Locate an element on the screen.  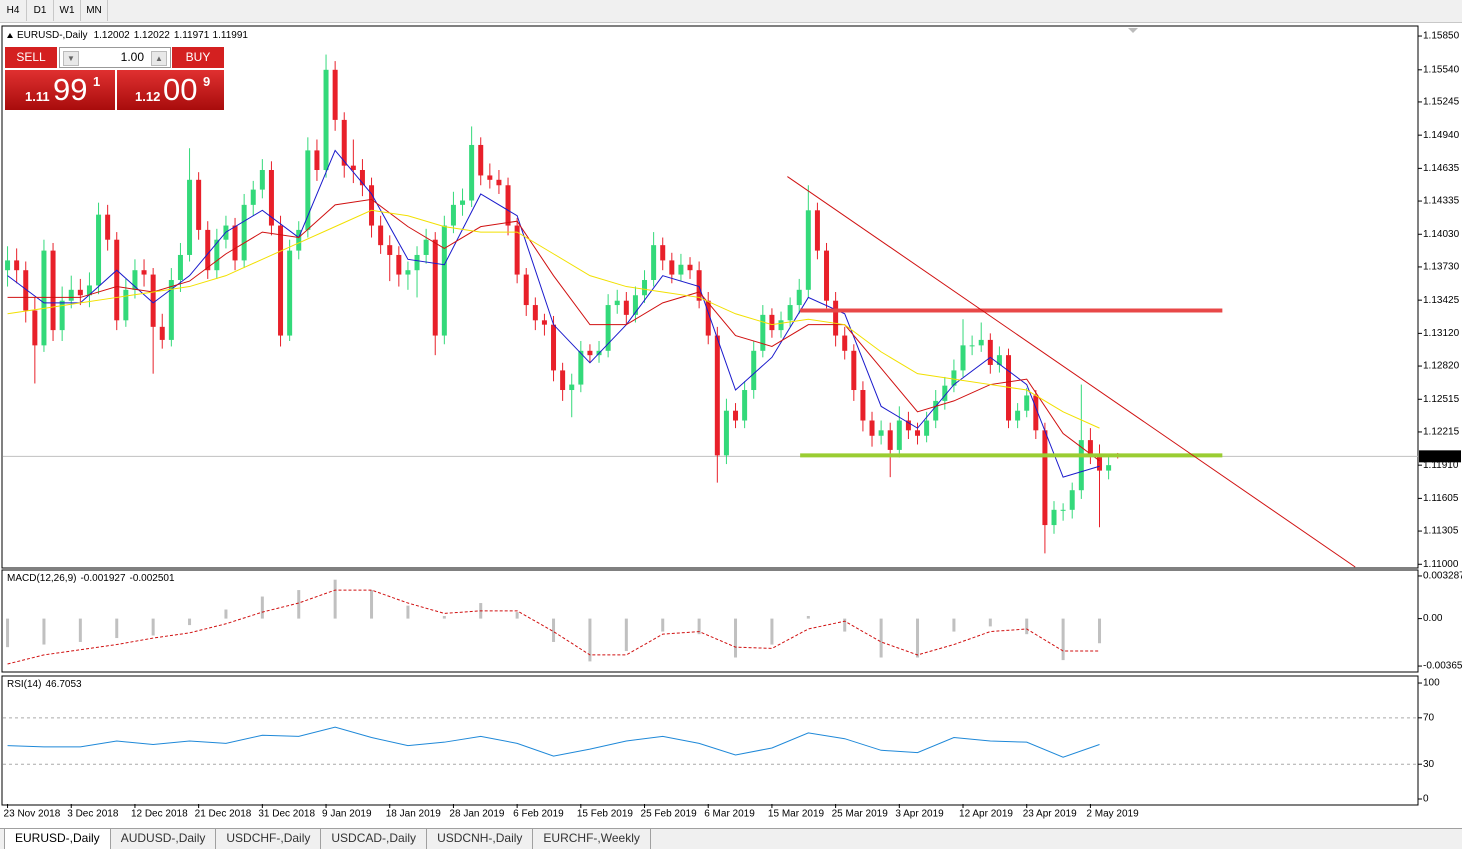
bid-big: 1.11 is located at coordinates (37, 96).